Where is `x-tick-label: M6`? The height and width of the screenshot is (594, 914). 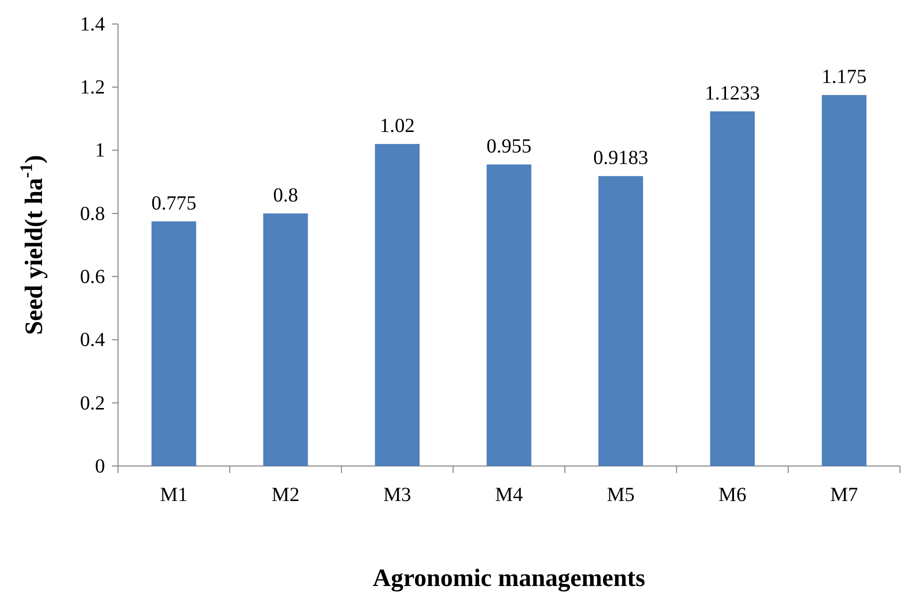
x-tick-label: M6 is located at coordinates (732, 495).